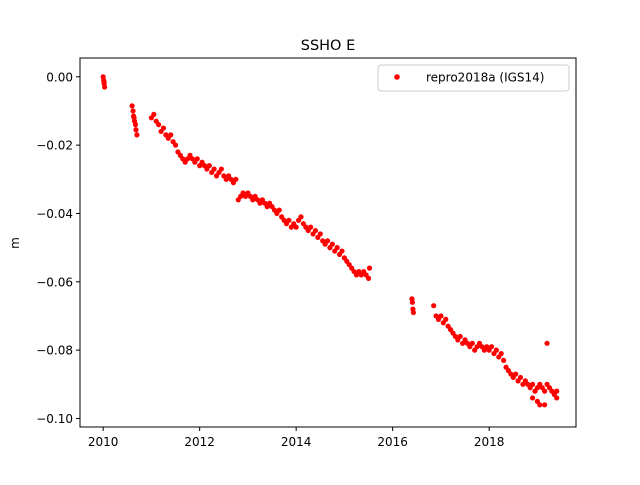 The height and width of the screenshot is (485, 640). I want to click on x-axis: 2010 2012 2014 2016 2018, so click(296, 438).